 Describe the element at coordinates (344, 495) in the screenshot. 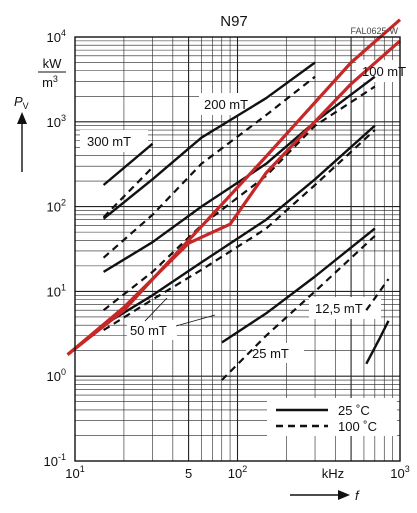

I see `x-axis-arrow-head` at that location.